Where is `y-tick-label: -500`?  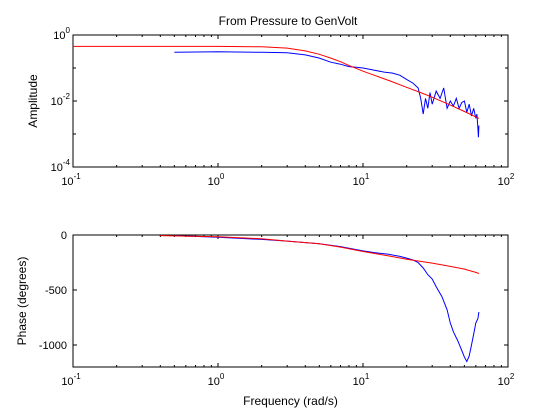 y-tick-label: -500 is located at coordinates (56, 291).